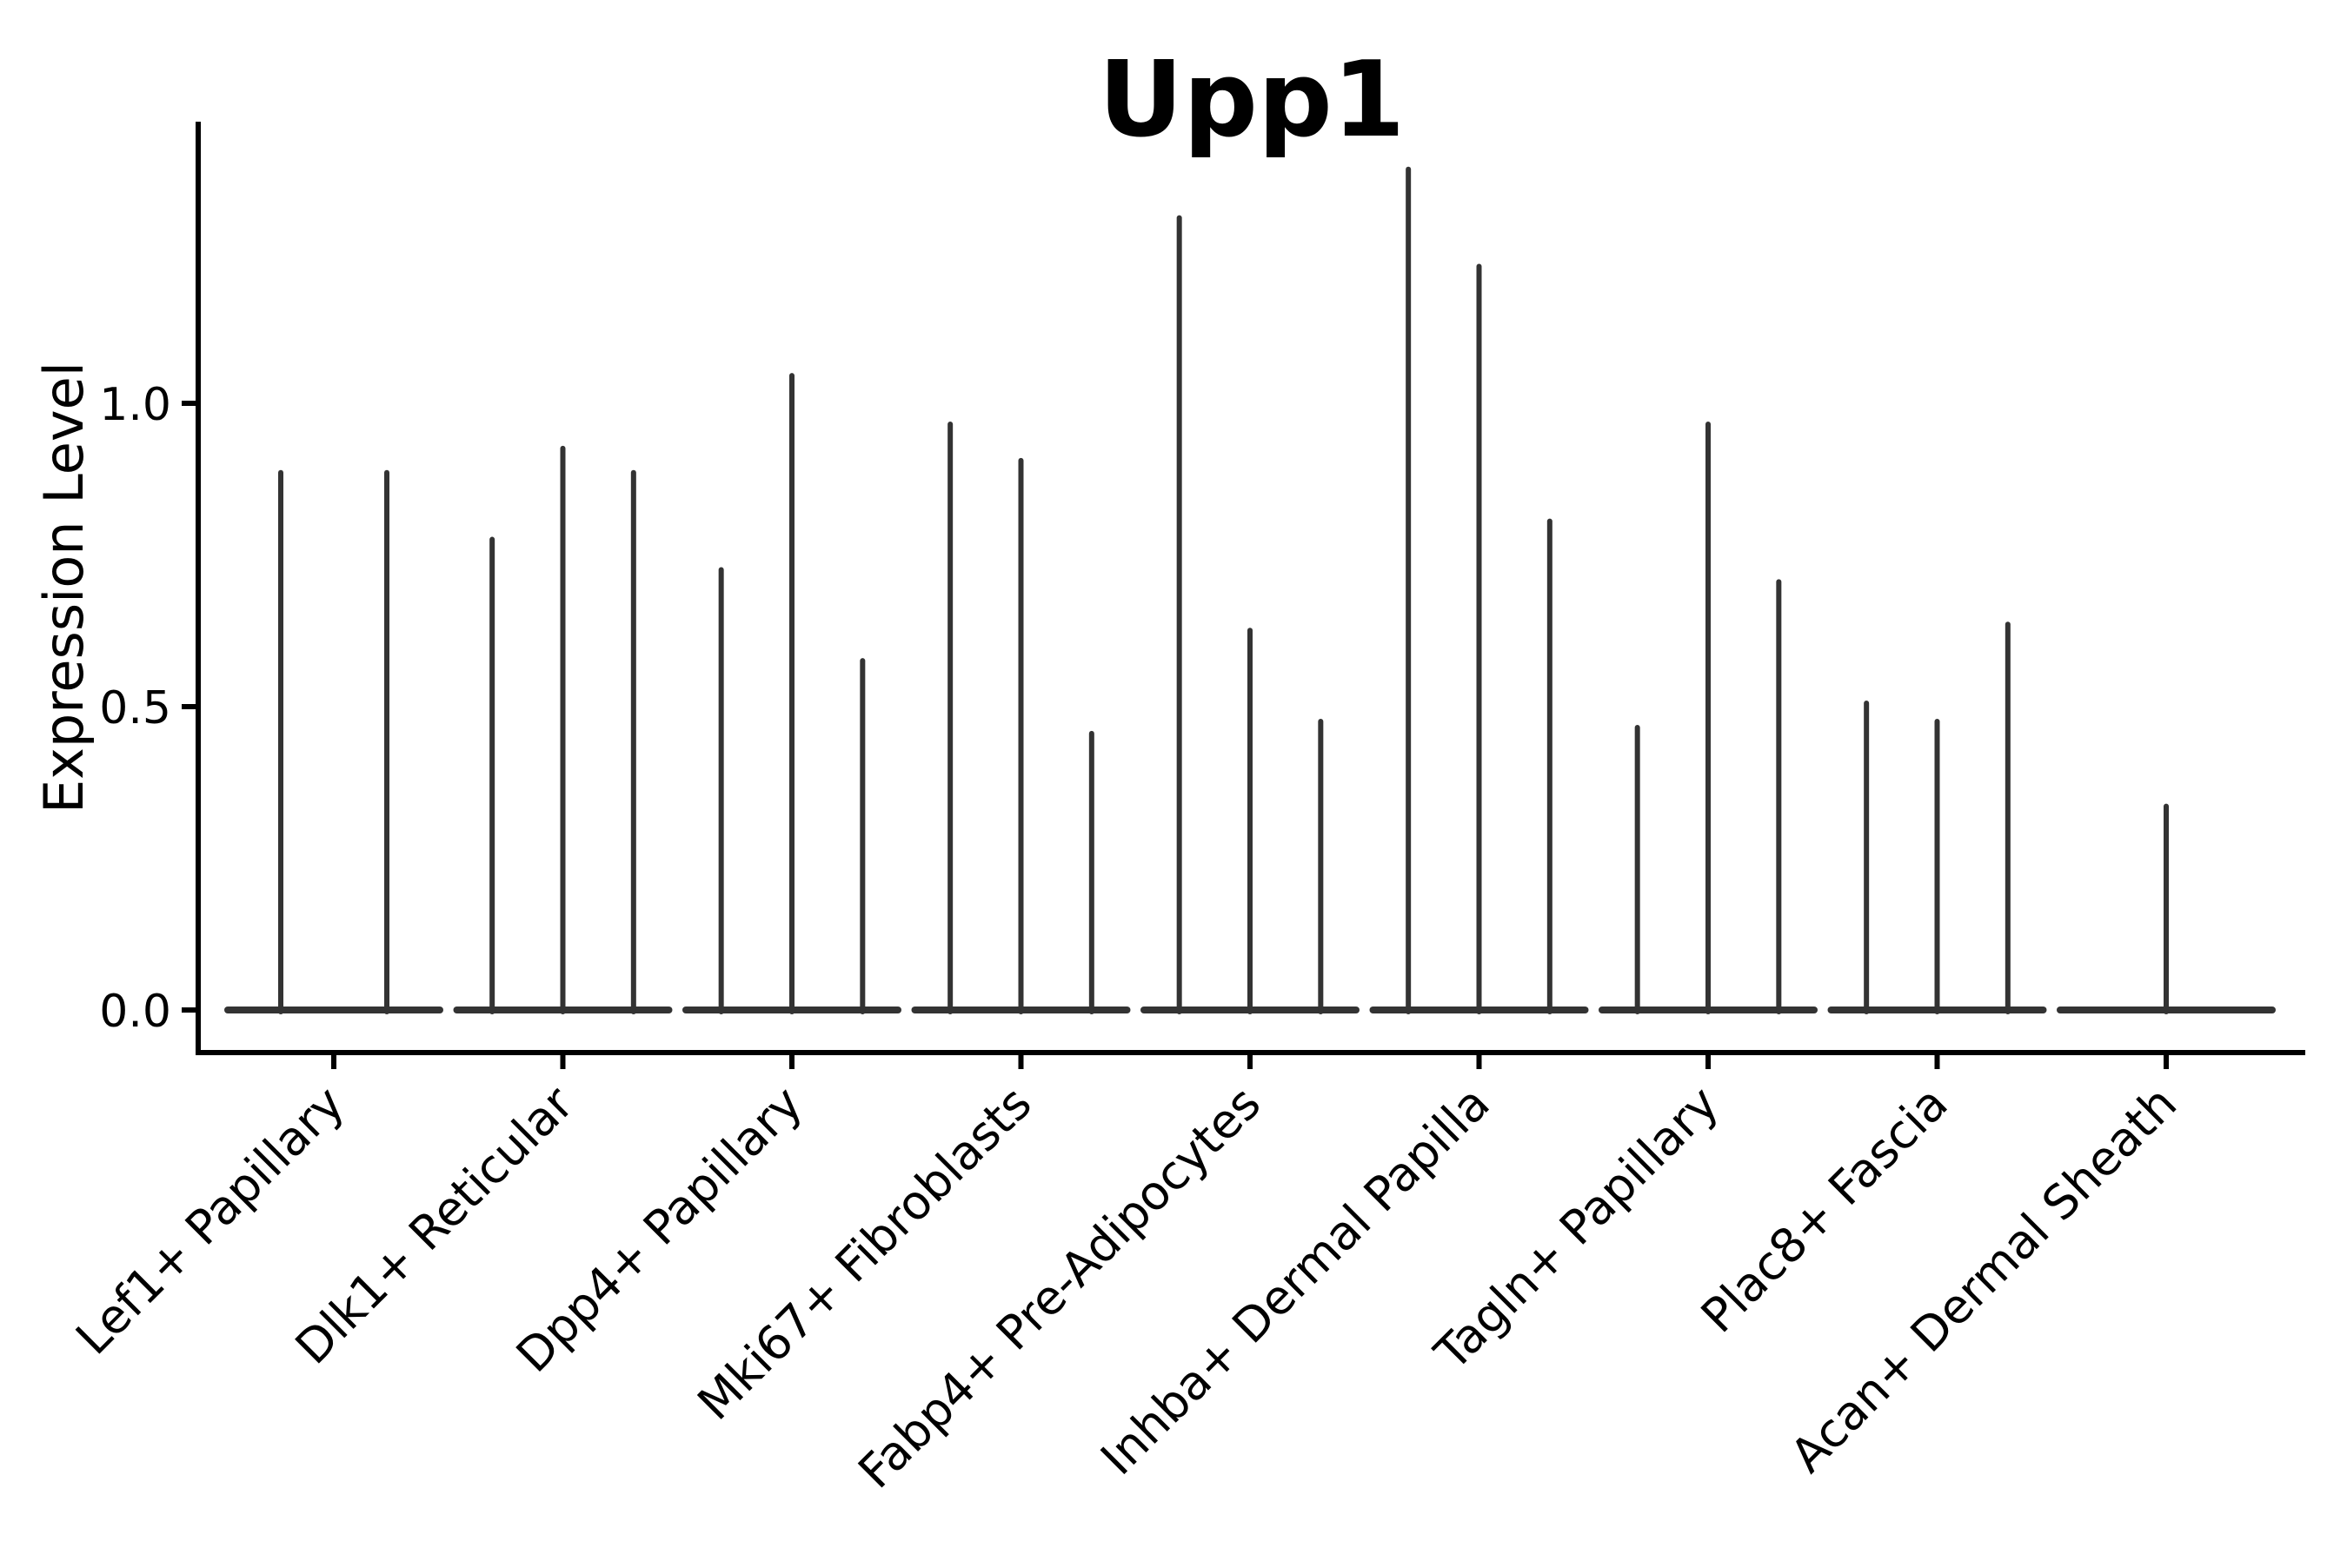 The image size is (2347, 1568). What do you see at coordinates (135, 1012) in the screenshot?
I see `y-tick-label: 0.0` at bounding box center [135, 1012].